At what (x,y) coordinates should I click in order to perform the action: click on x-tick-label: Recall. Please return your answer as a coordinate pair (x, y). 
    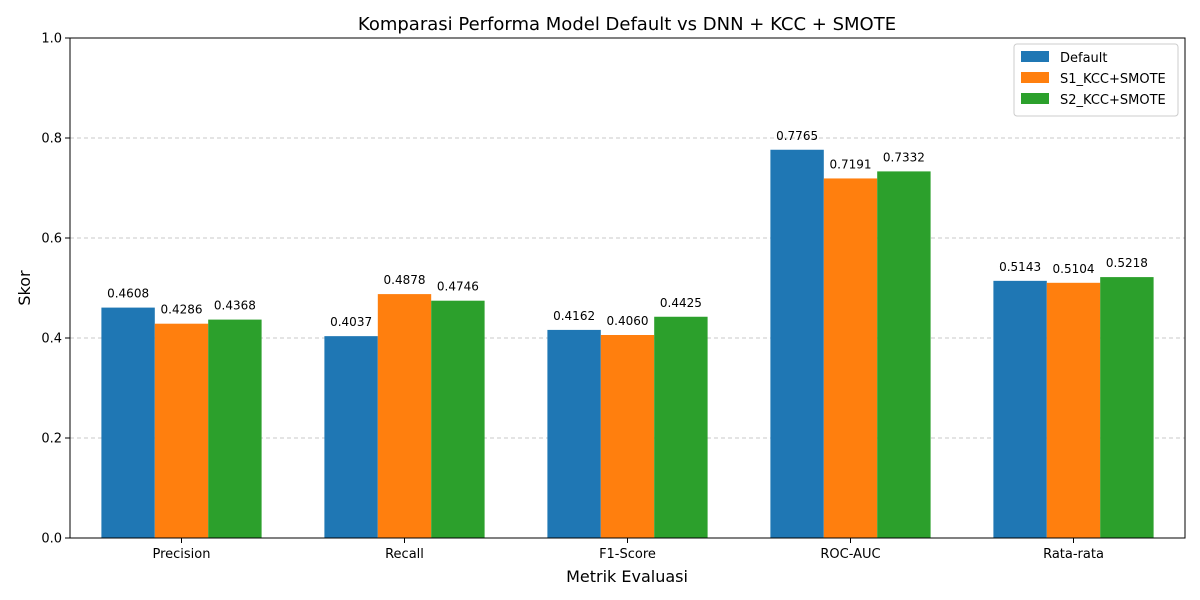
    Looking at the image, I should click on (404, 554).